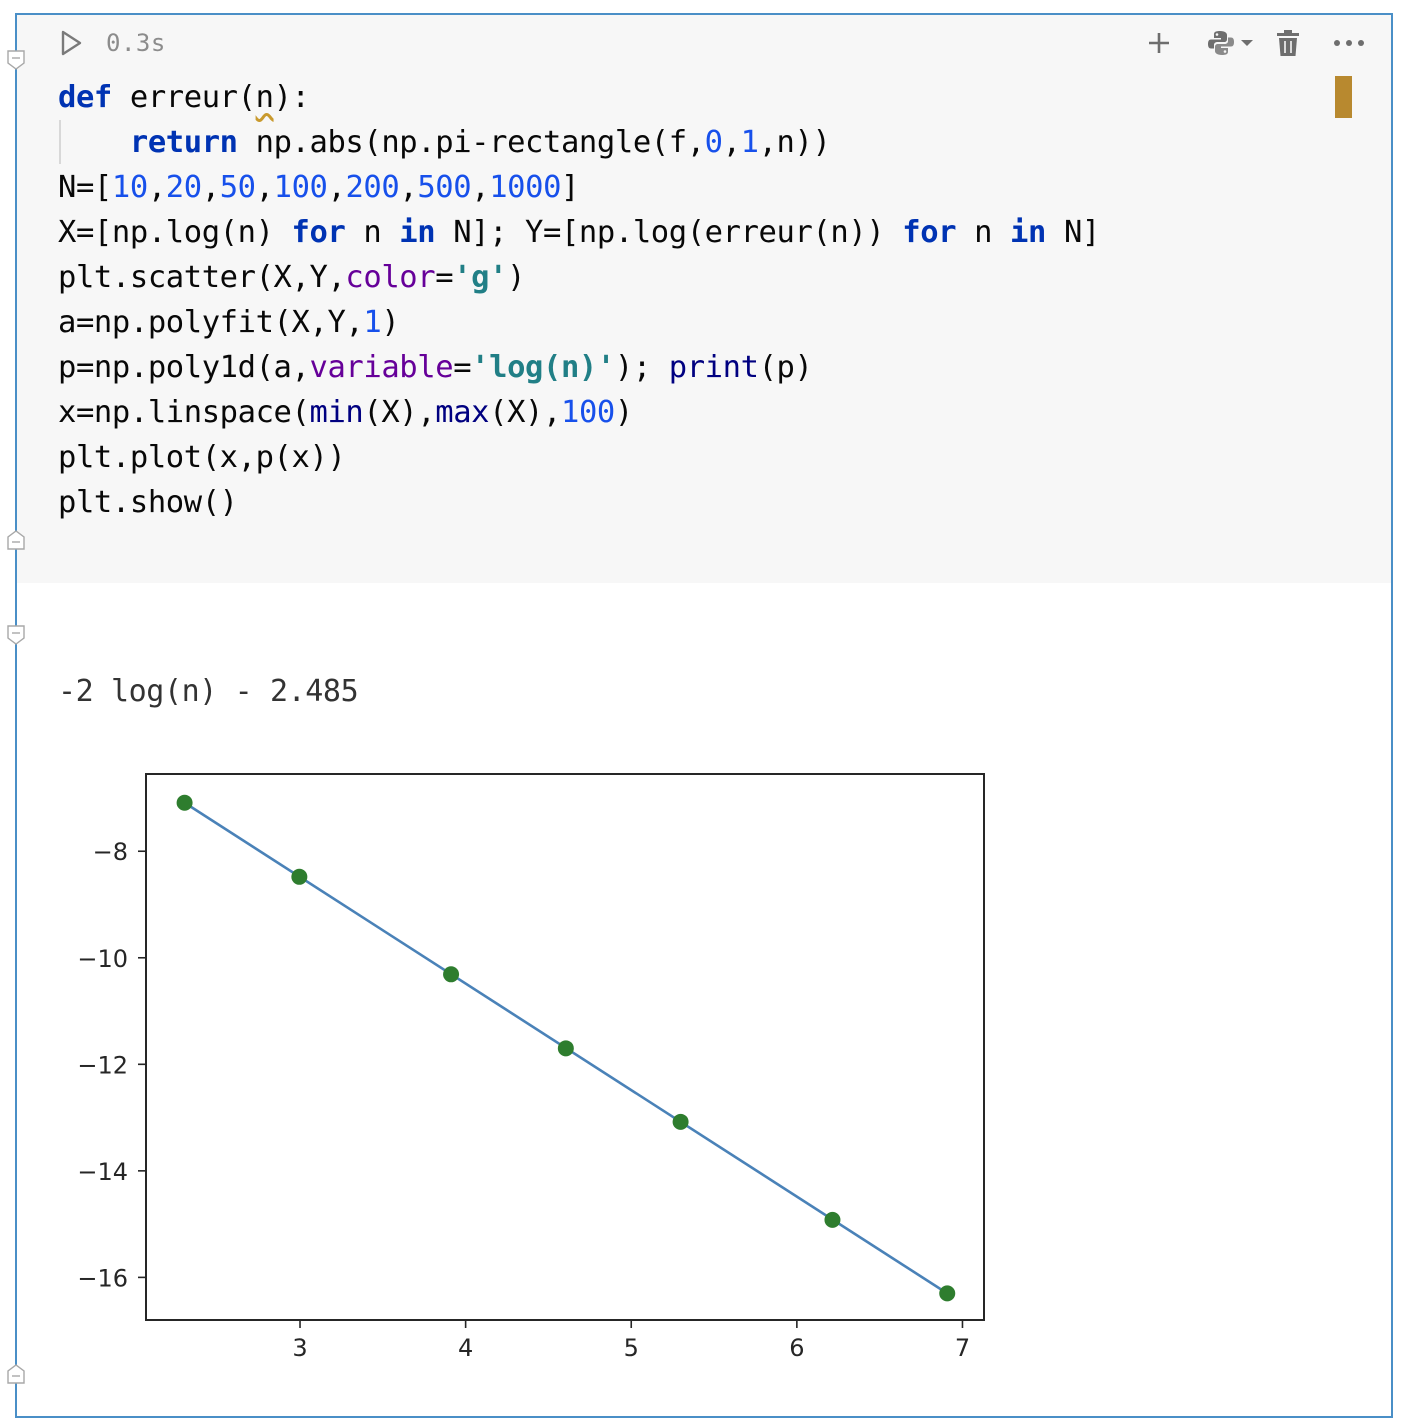 The width and height of the screenshot is (1406, 1428). I want to click on code-token: return, so click(183, 142).